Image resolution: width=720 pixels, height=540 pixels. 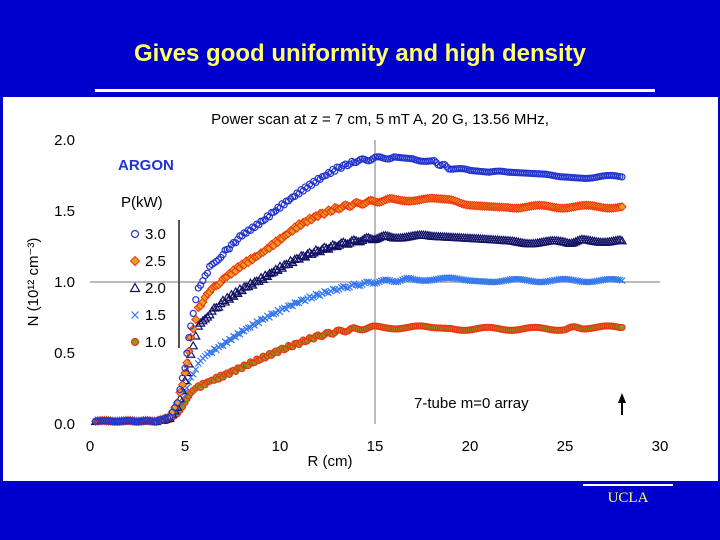 I want to click on legend-title: P(kW), so click(x=142, y=202).